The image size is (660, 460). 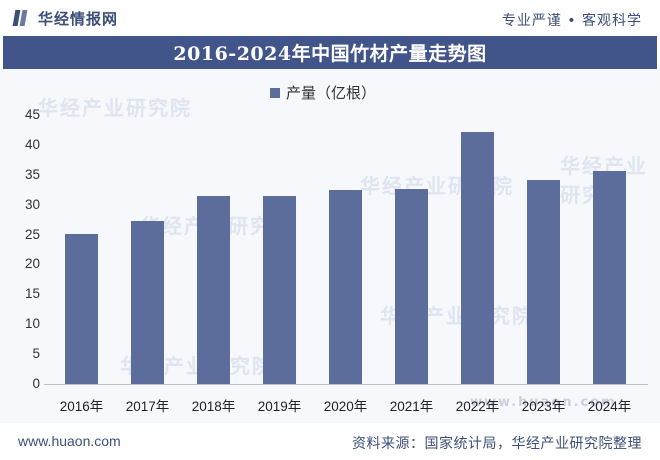 I want to click on logo-icon, so click(x=22, y=18).